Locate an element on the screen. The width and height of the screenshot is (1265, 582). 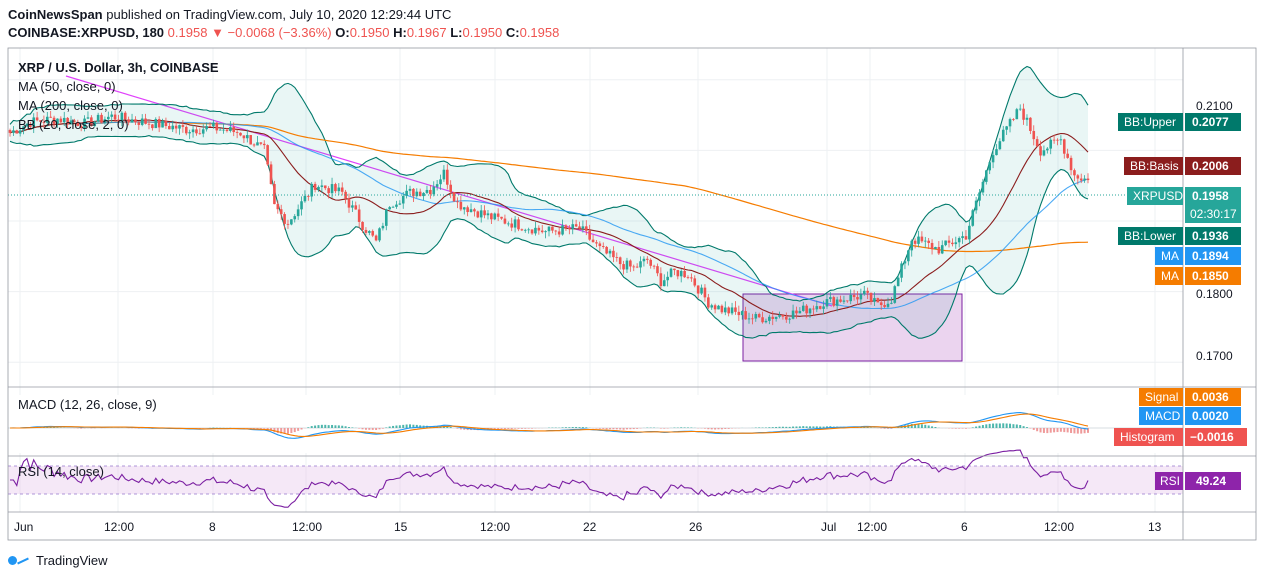
bb-upper-tag-name: BB:Upper is located at coordinates (1150, 122).